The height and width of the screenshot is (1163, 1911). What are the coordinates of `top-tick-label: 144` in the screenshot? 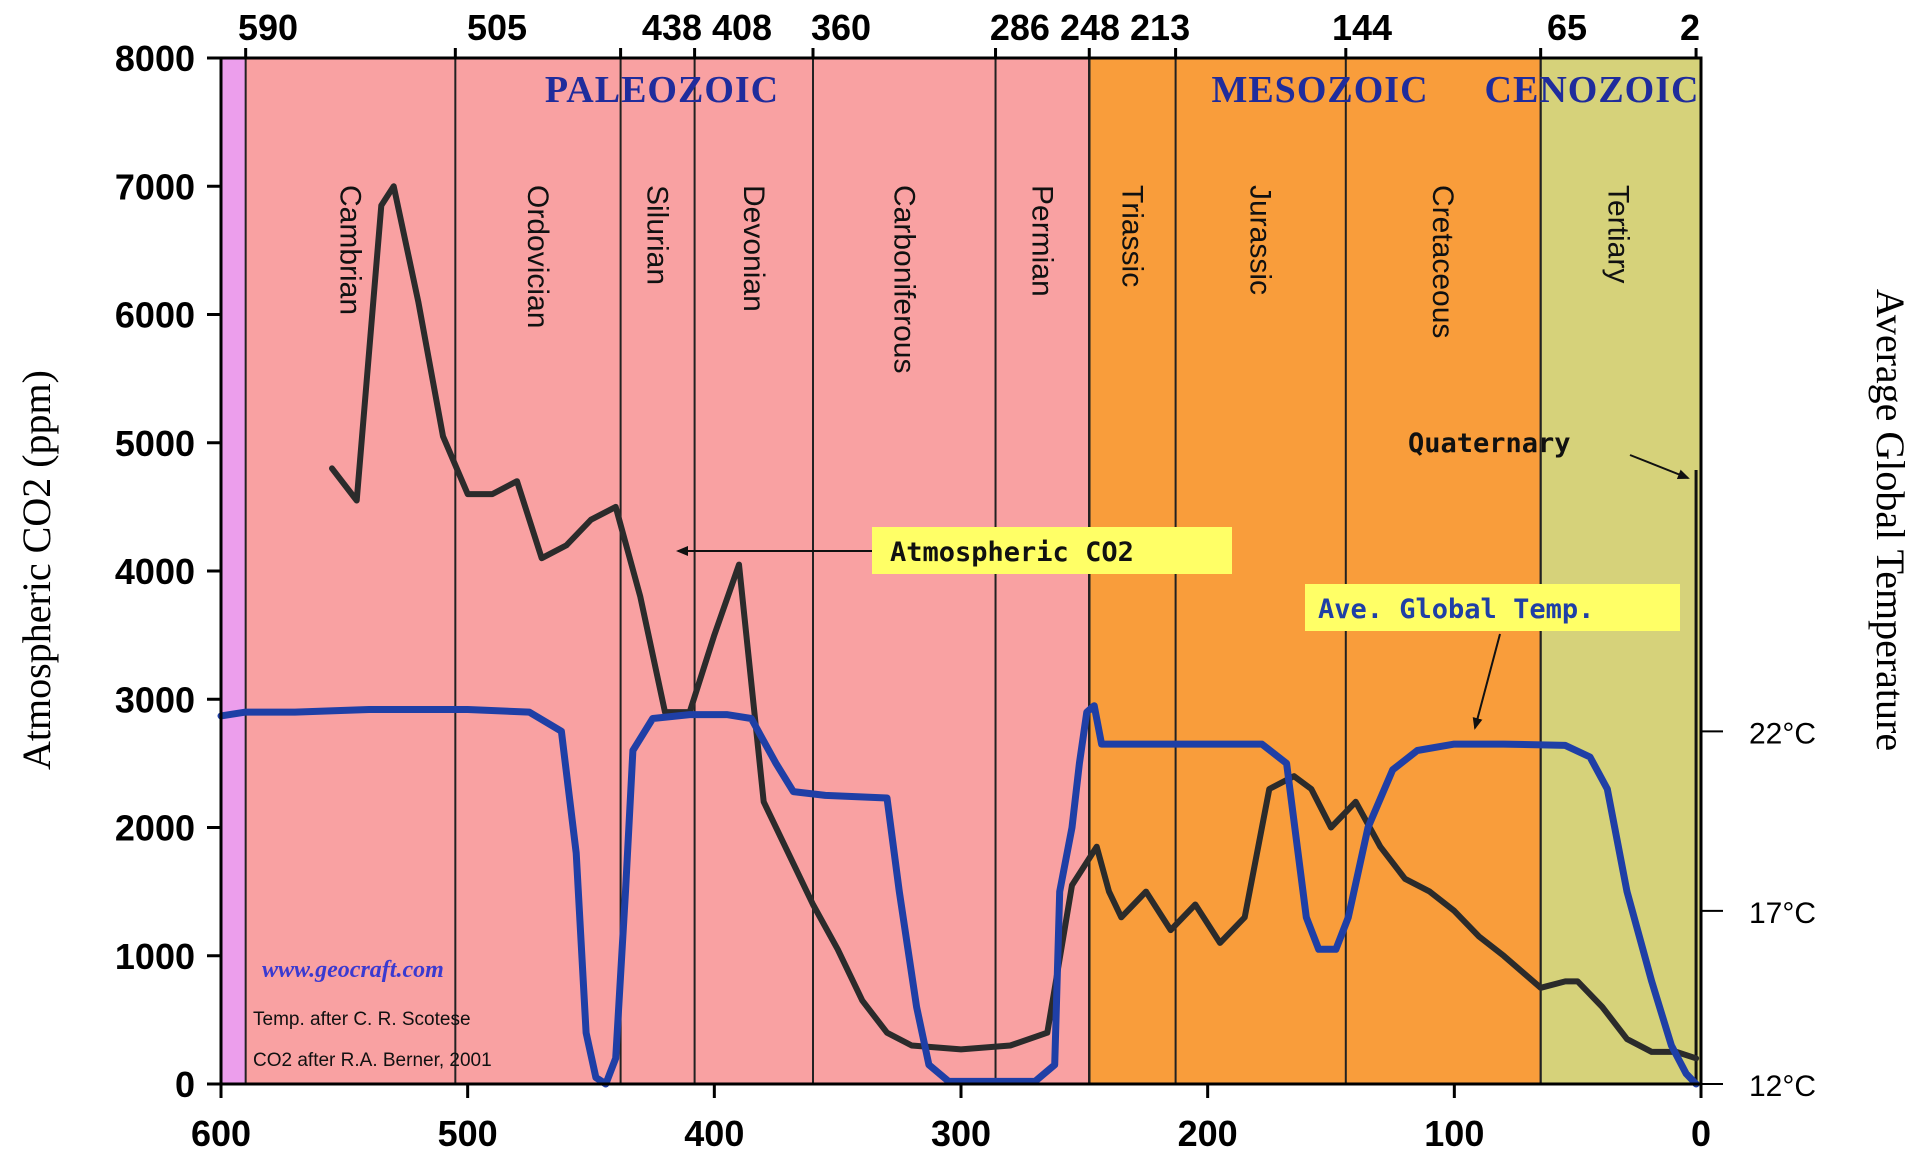 It's located at (1362, 27).